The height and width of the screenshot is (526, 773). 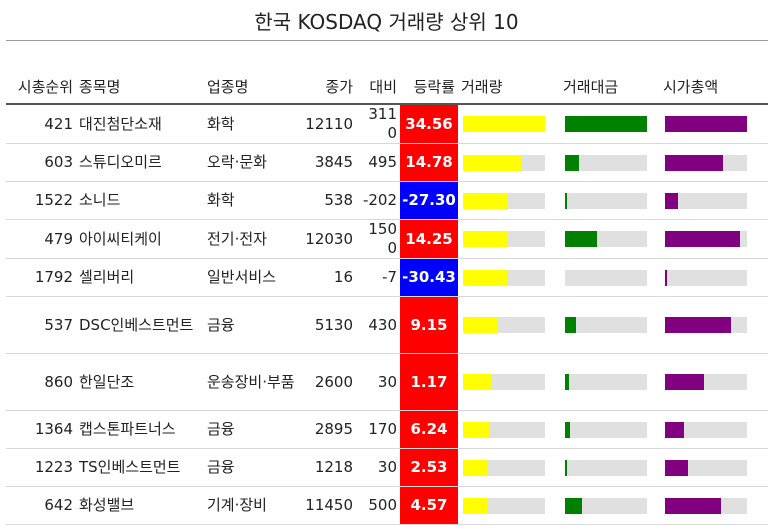 I want to click on cell-rate: 4.57, so click(x=429, y=505).